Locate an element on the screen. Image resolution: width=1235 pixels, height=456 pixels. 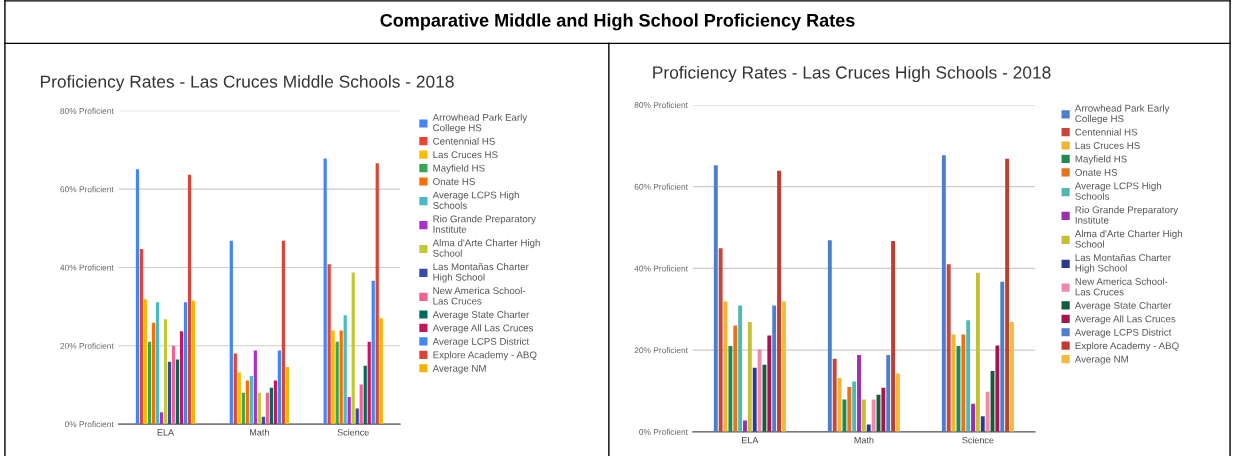
legend-label: Average All Las Cruces is located at coordinates (1125, 320).